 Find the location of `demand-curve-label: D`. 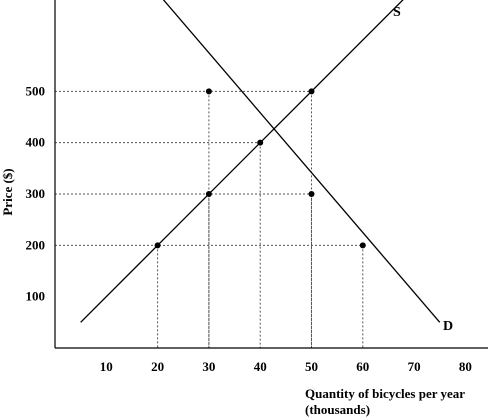

demand-curve-label: D is located at coordinates (448, 326).